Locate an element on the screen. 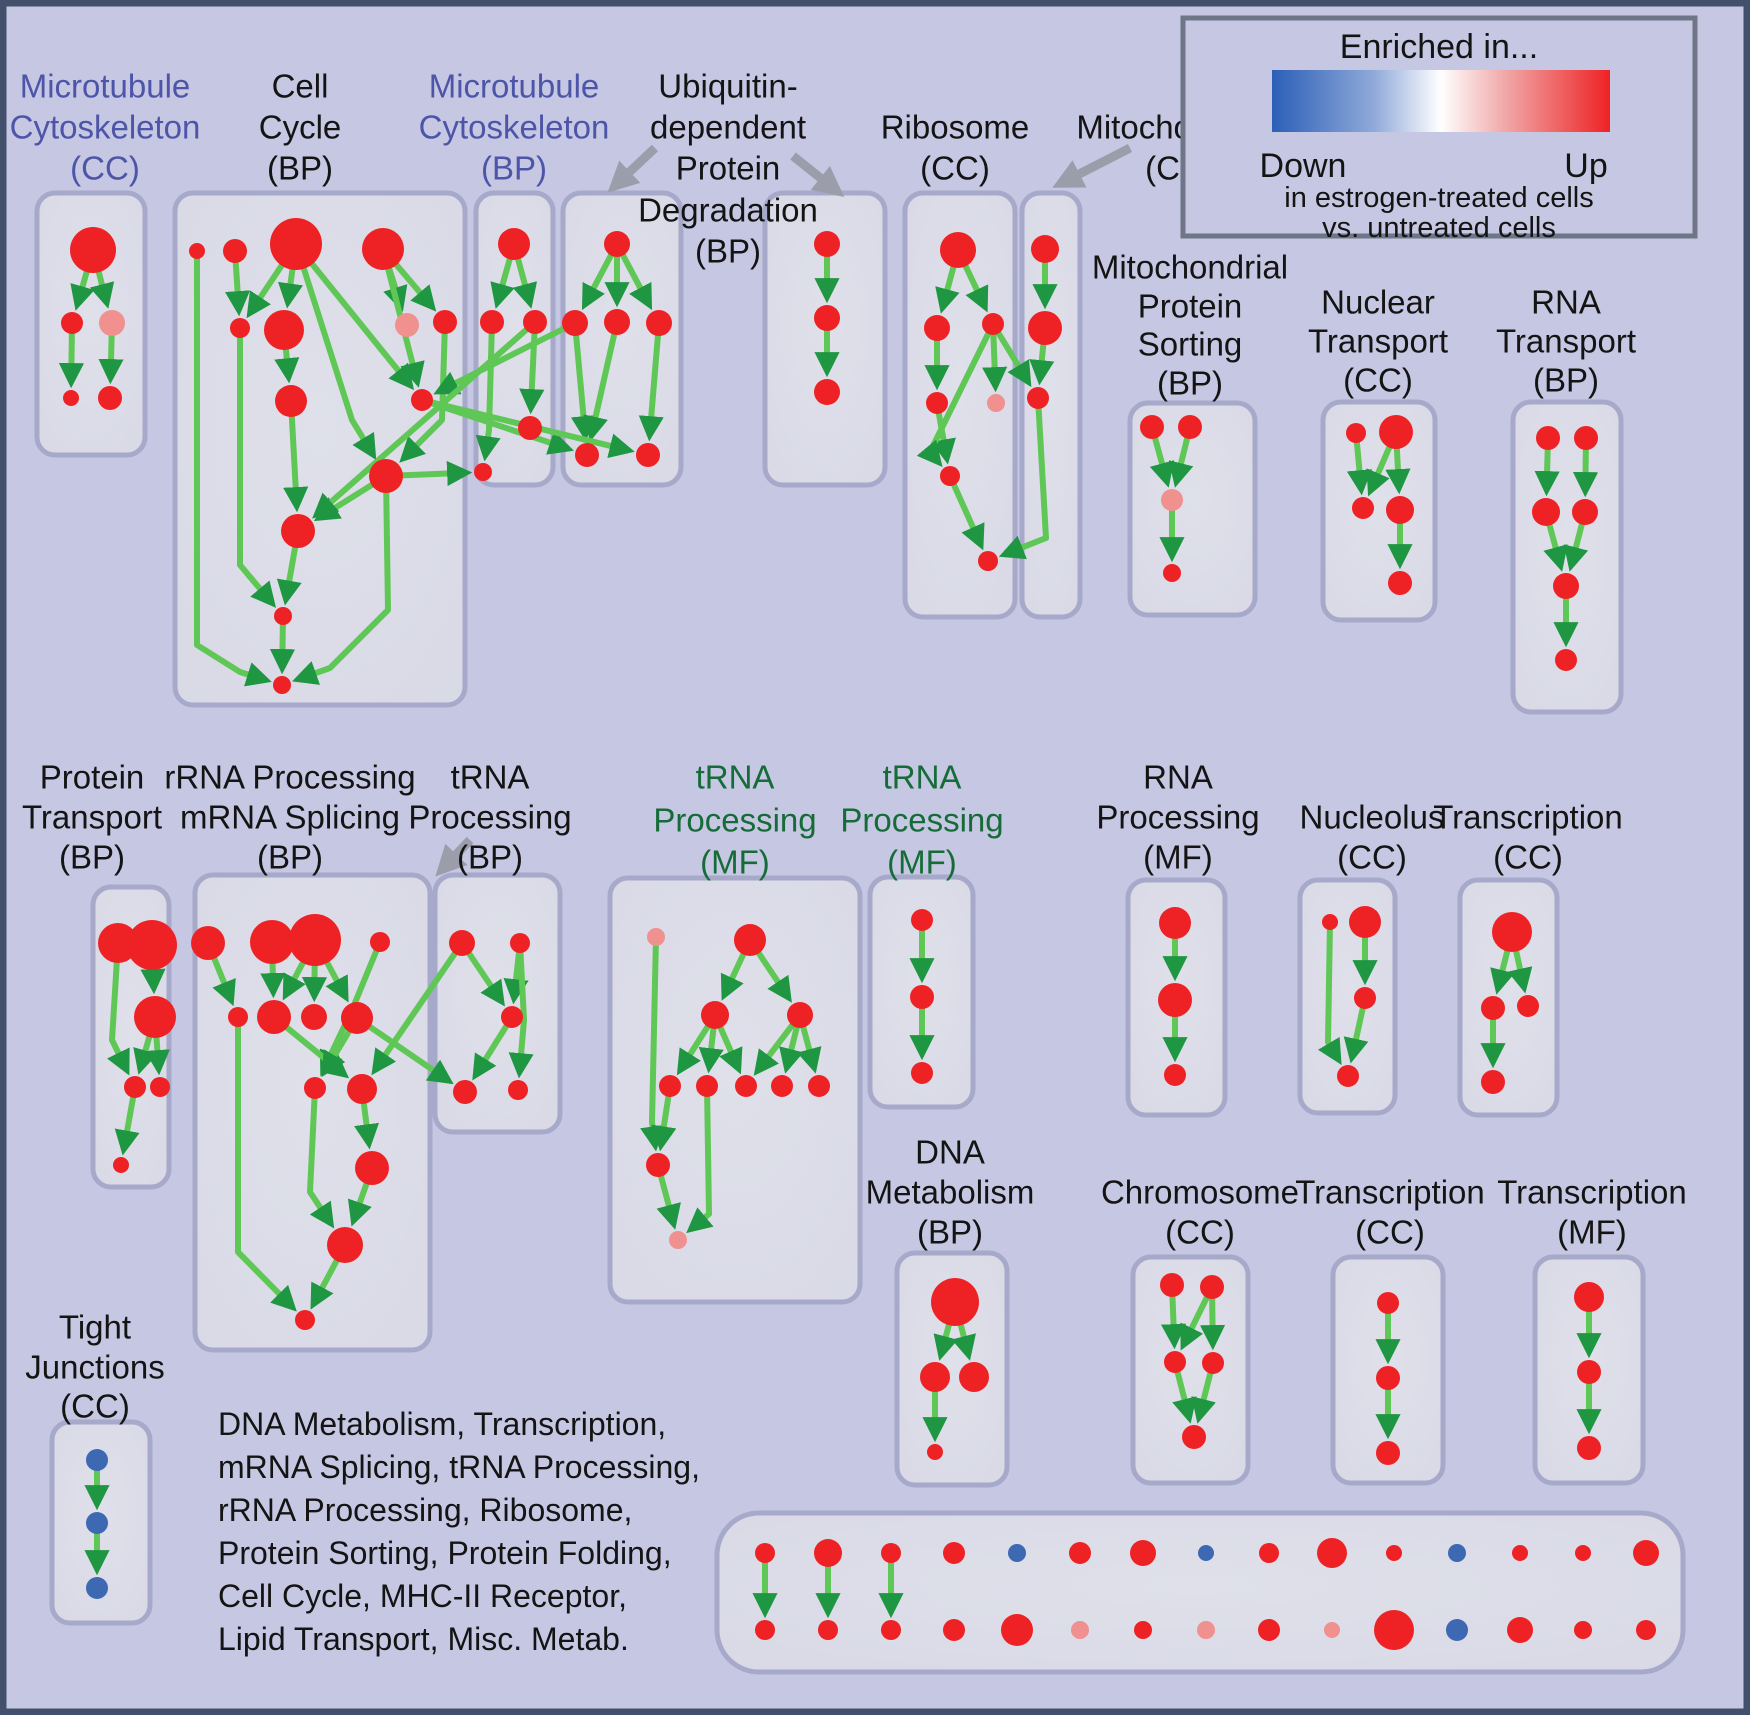  cluster-label-ubiquitin-line4: (BP) is located at coordinates (728, 251).